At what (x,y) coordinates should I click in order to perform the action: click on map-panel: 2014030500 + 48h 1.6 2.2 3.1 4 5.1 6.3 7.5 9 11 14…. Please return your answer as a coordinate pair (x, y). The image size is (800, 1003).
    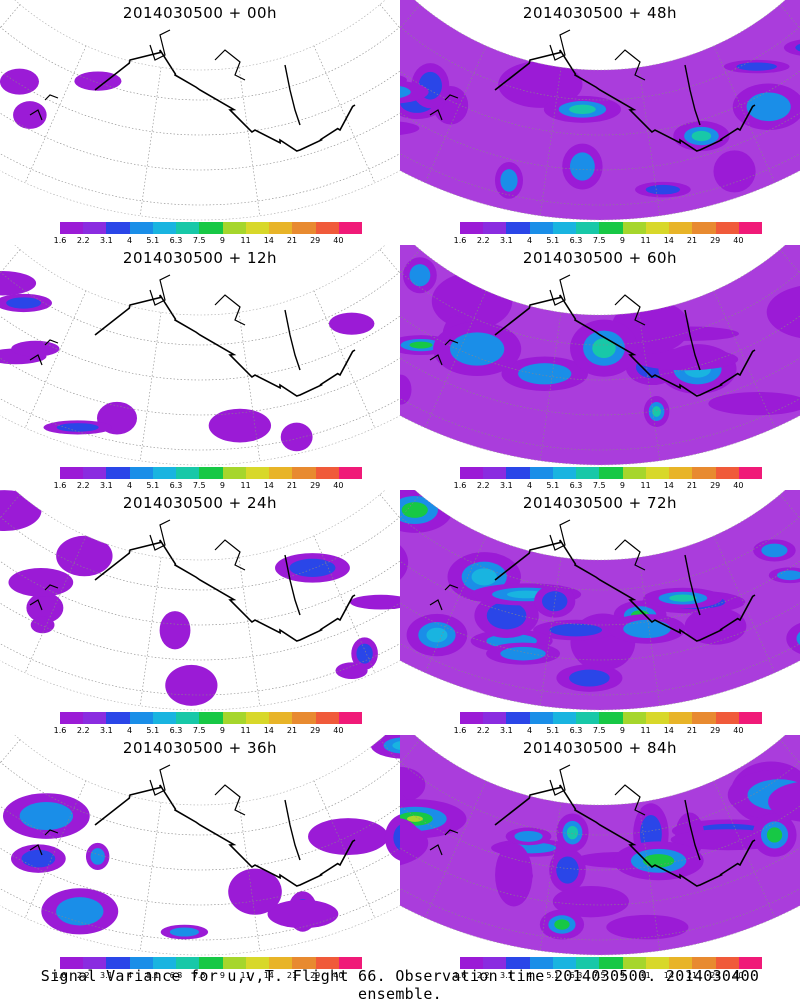
    Looking at the image, I should click on (600, 122).